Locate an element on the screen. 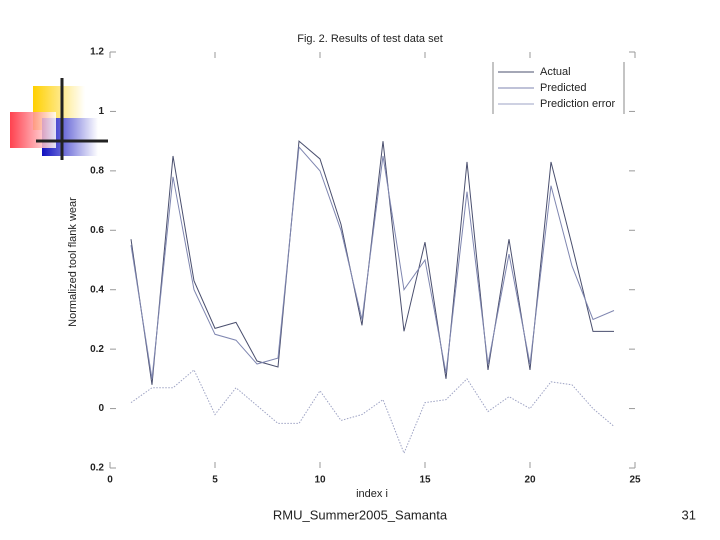 This screenshot has height=540, width=720. y-tick-label: 0.4 is located at coordinates (97, 289).